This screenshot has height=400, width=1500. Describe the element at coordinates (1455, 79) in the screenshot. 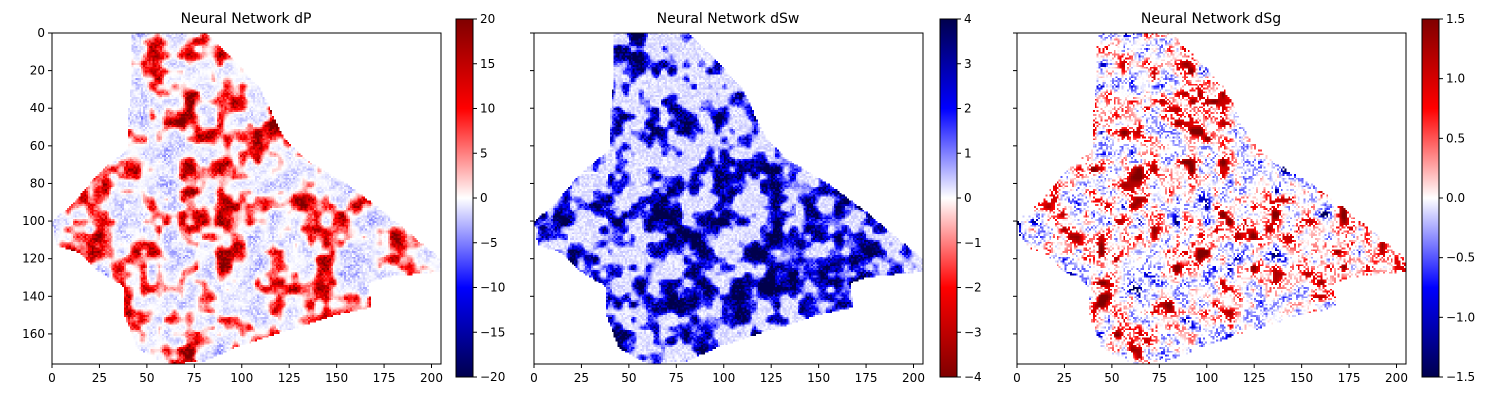

I see `colorbar-tick-label: 1.0` at that location.